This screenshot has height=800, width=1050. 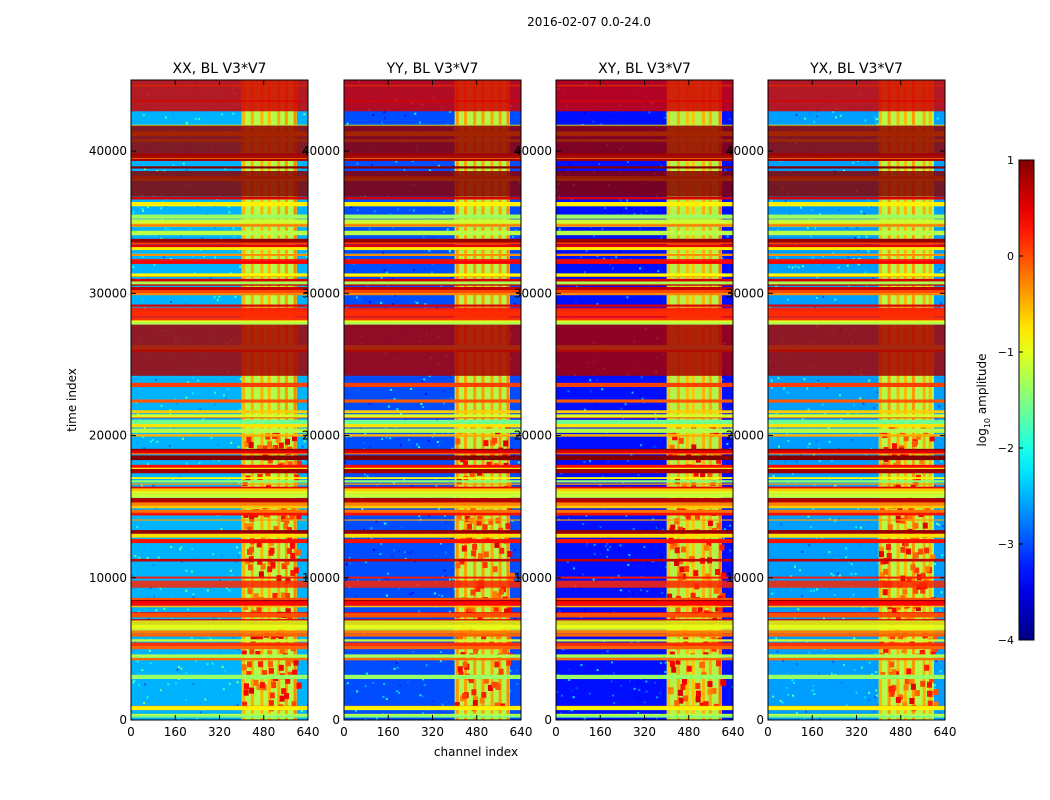 What do you see at coordinates (1026, 400) in the screenshot?
I see `colorbar-scale` at bounding box center [1026, 400].